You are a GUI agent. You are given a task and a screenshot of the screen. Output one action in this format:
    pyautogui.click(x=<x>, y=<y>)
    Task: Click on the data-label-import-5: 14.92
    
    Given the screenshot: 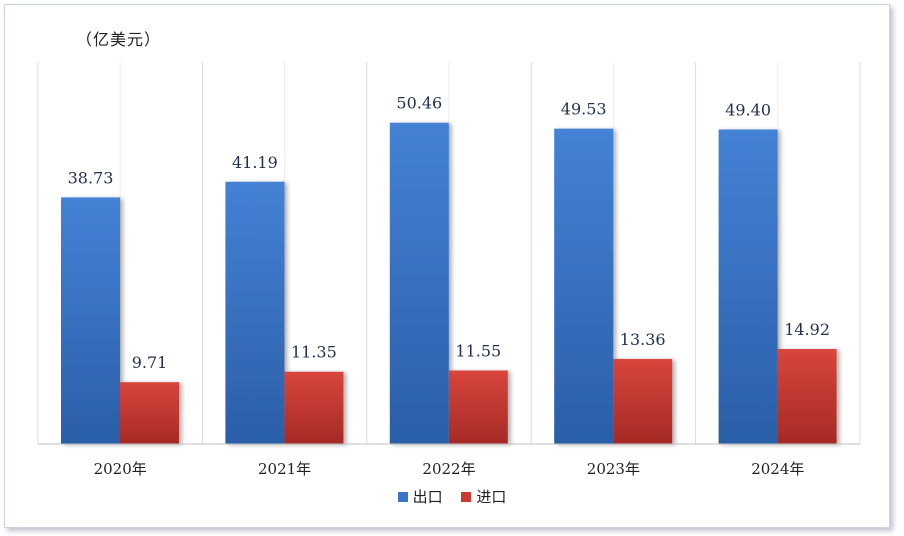 What is the action you would take?
    pyautogui.click(x=807, y=329)
    